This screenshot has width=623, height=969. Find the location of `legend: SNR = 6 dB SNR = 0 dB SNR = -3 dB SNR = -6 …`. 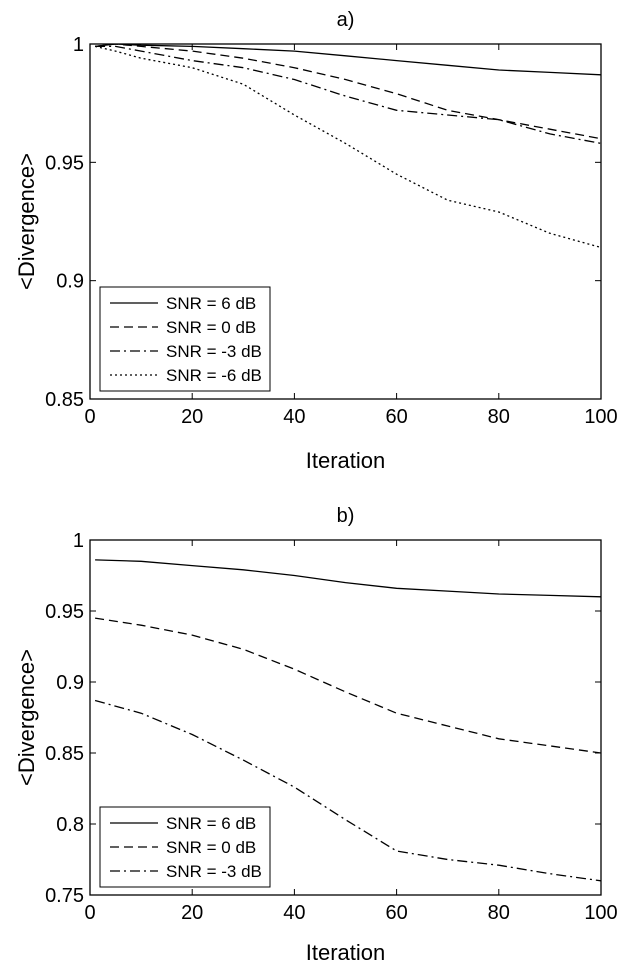

legend: SNR = 6 dB SNR = 0 dB SNR = -3 dB SNR = -6 … is located at coordinates (185, 339).